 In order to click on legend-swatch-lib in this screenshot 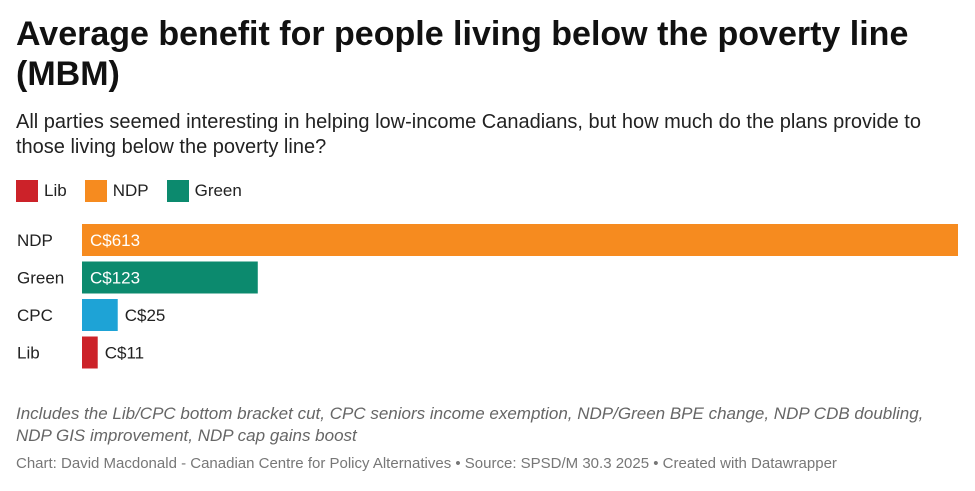, I will do `click(27, 191)`.